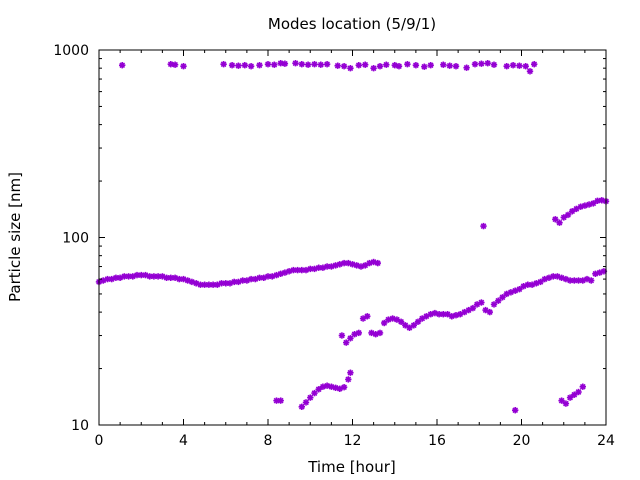 The height and width of the screenshot is (480, 640). What do you see at coordinates (352, 24) in the screenshot?
I see `chart-title: Modes location (5/9/1)` at bounding box center [352, 24].